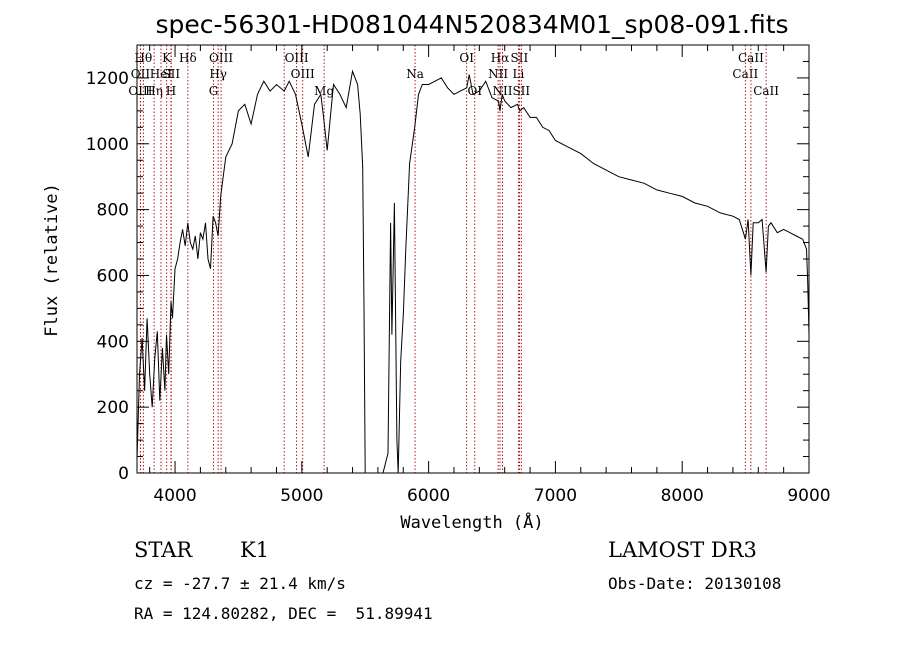 The image size is (900, 649). I want to click on object-class: STAR, so click(163, 550).